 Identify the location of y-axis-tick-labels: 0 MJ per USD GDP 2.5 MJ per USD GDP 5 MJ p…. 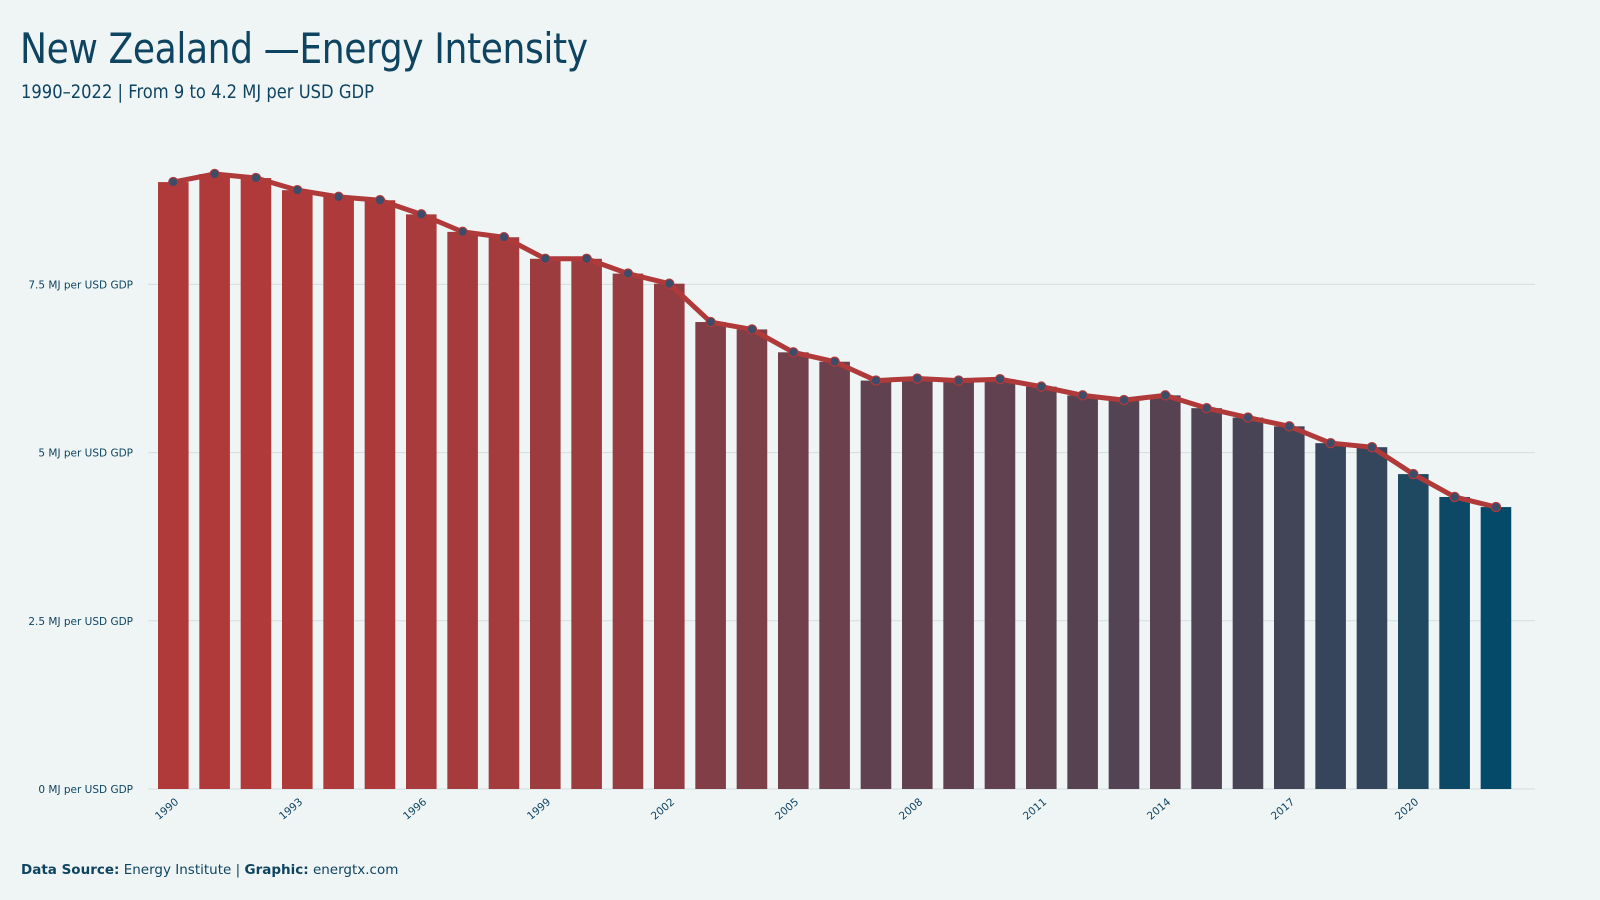
(80, 537).